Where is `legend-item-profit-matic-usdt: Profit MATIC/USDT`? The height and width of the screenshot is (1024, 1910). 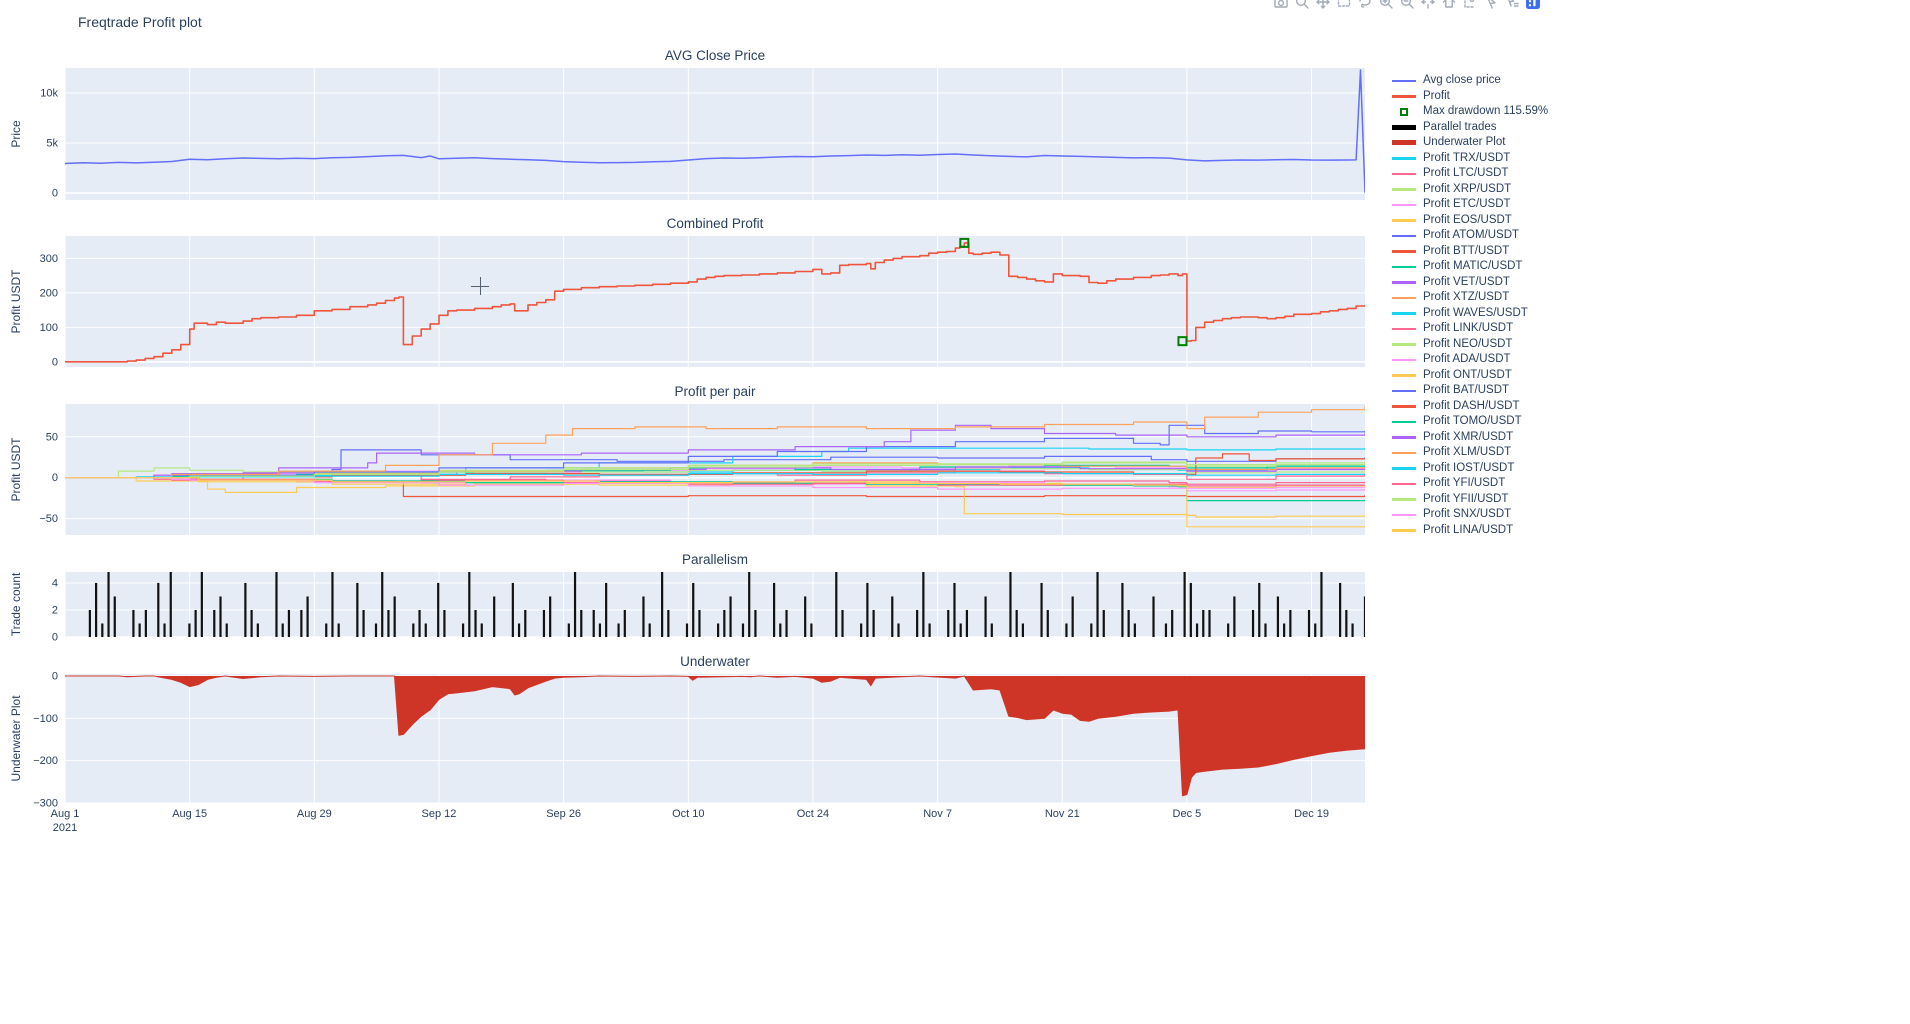 legend-item-profit-matic-usdt: Profit MATIC/USDT is located at coordinates (1470, 267).